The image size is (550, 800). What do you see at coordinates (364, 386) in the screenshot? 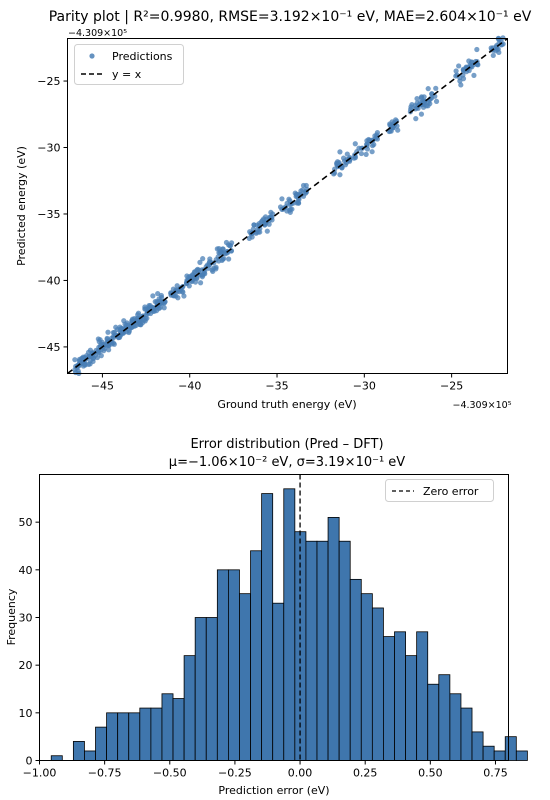
I see `parity-x-tick-label: −30` at bounding box center [364, 386].